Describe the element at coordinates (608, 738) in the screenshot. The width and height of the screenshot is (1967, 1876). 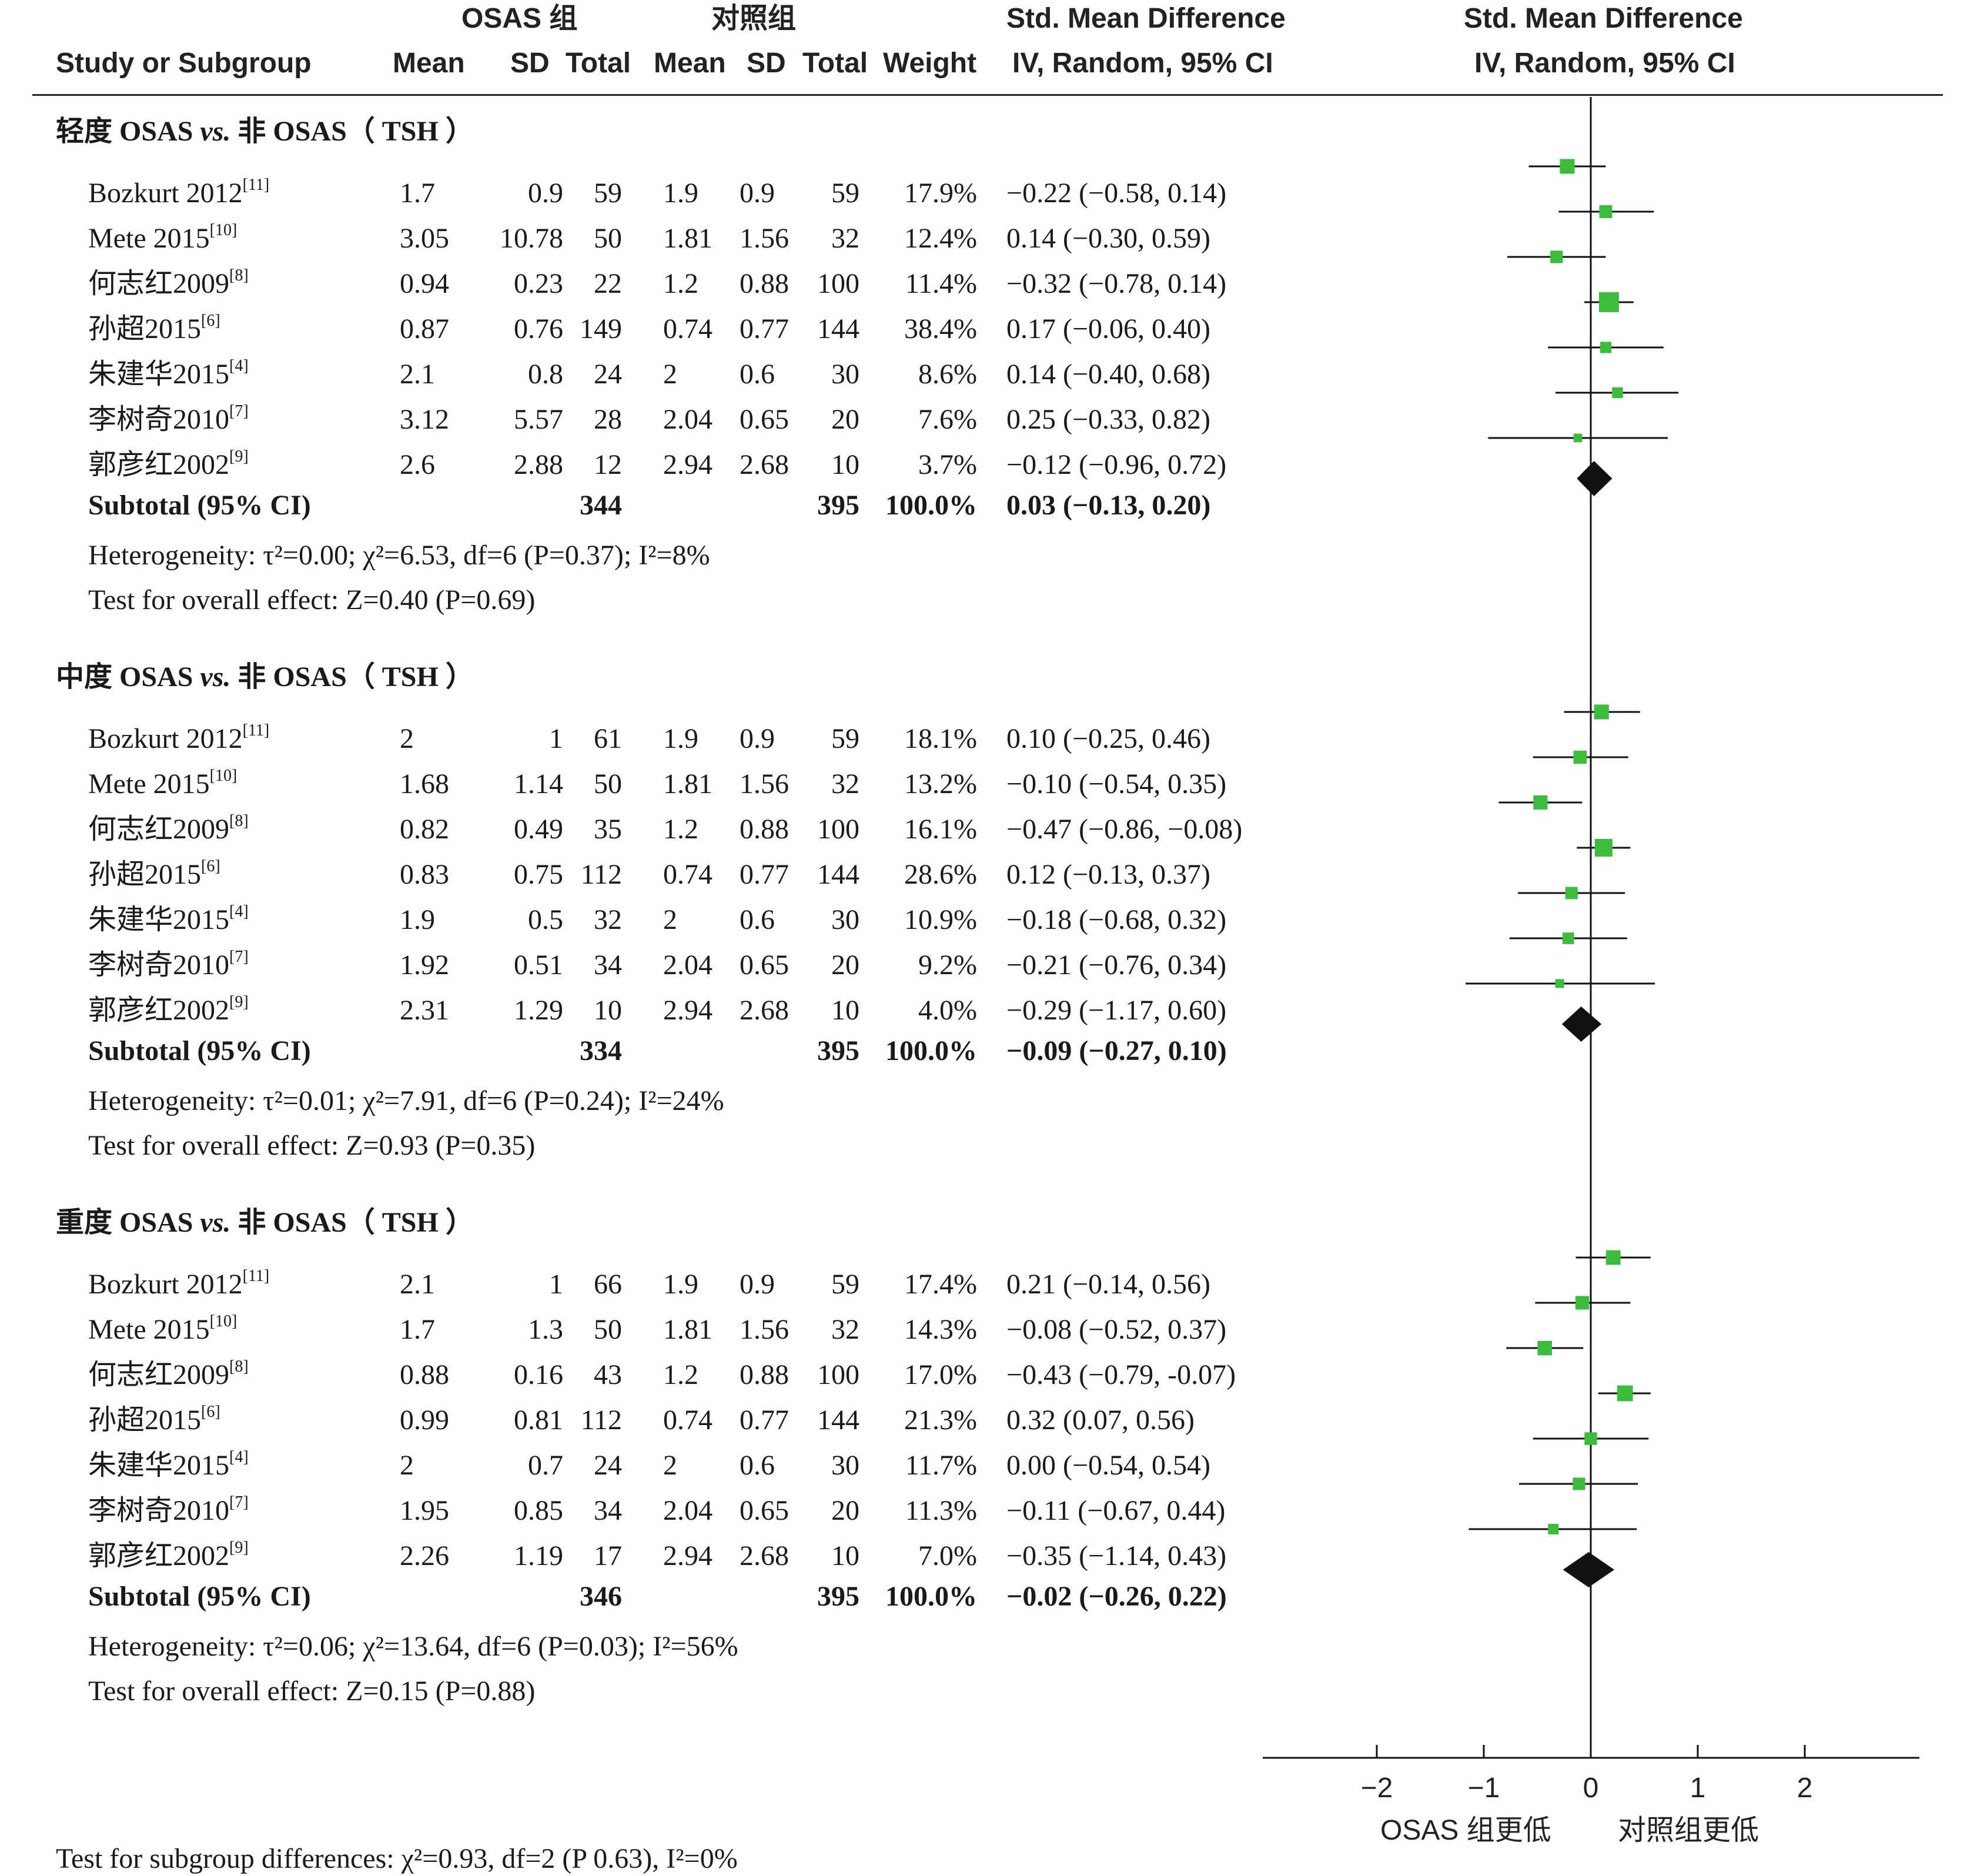
I see `osas-total: 61` at that location.